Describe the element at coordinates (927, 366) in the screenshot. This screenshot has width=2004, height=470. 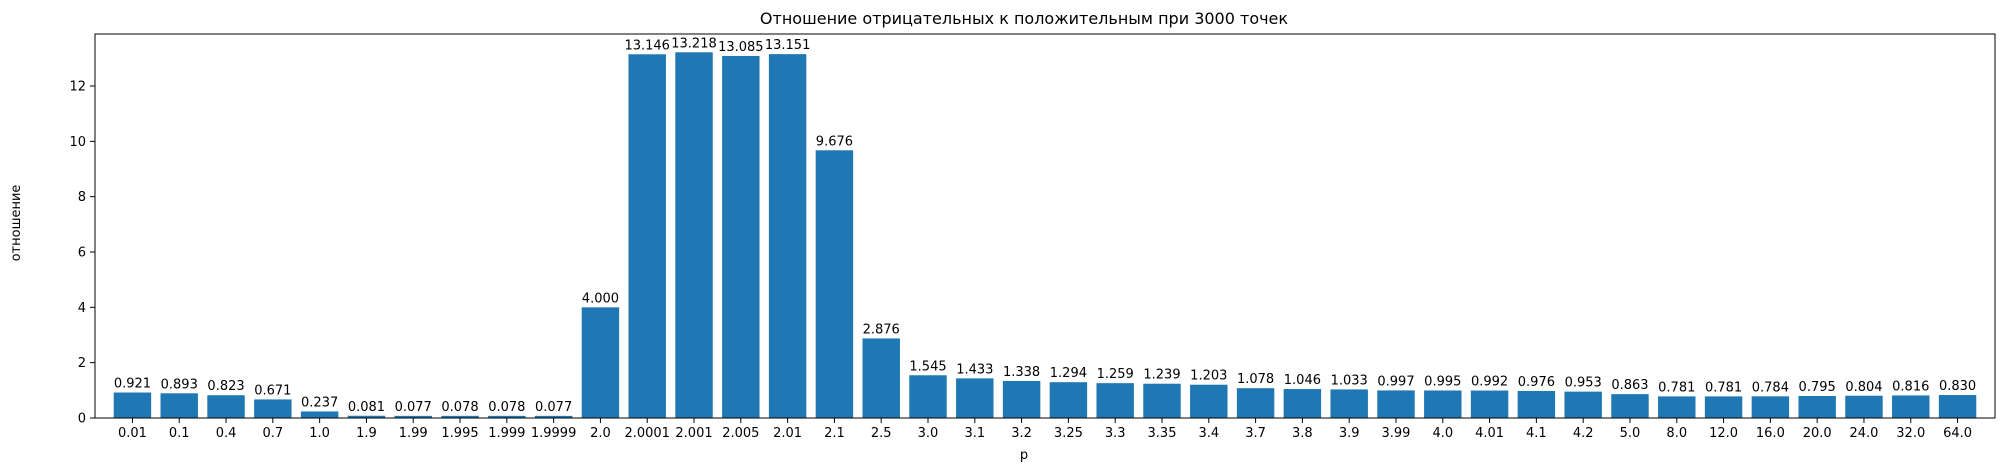
I see `bar-value-label: 1.545` at that location.